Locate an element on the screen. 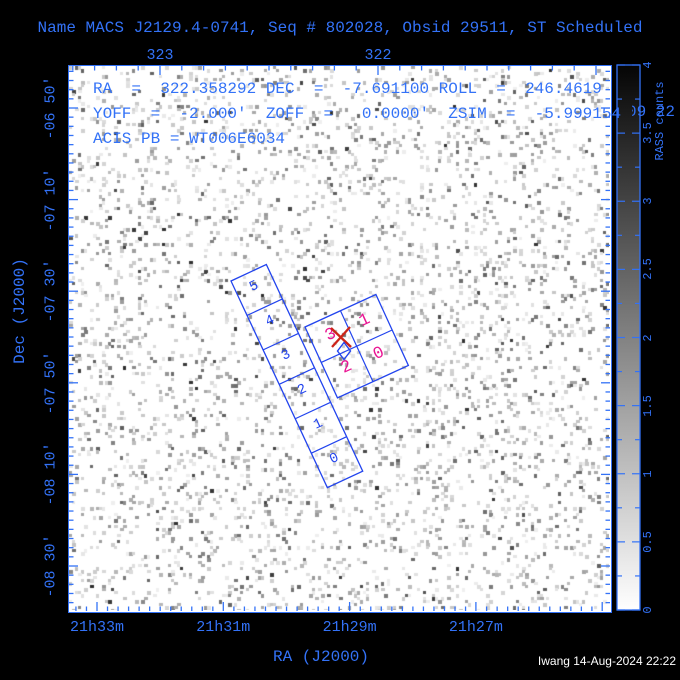 Image resolution: width=680 pixels, height=680 pixels. y-axis-title: Dec (J2000) is located at coordinates (20, 311).